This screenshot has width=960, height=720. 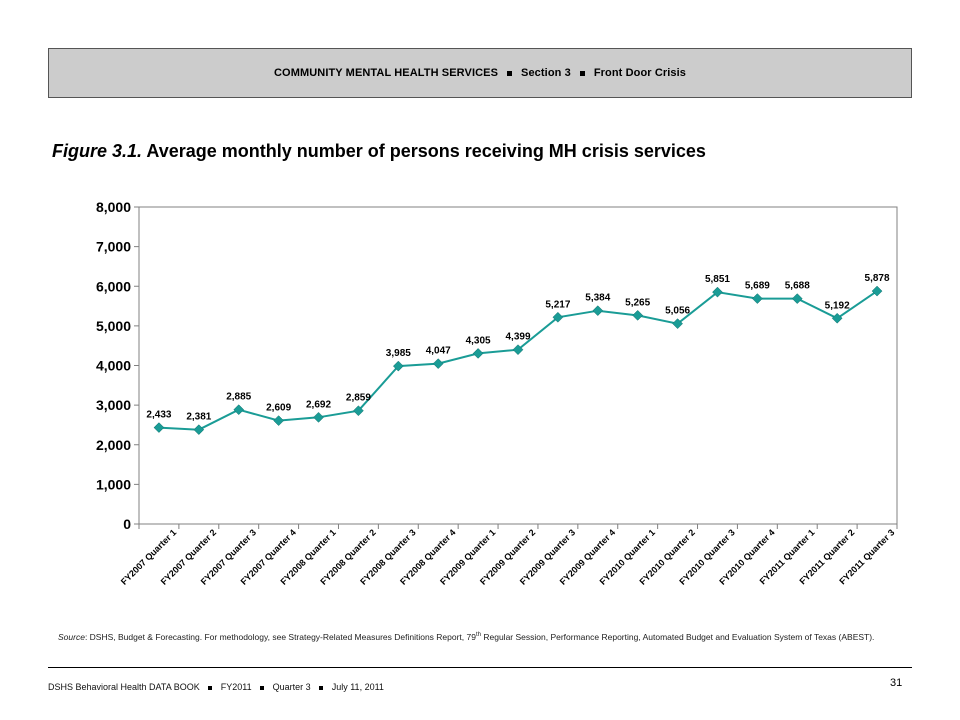 What do you see at coordinates (357, 687) in the screenshot?
I see `footer-date: July 11, 2011` at bounding box center [357, 687].